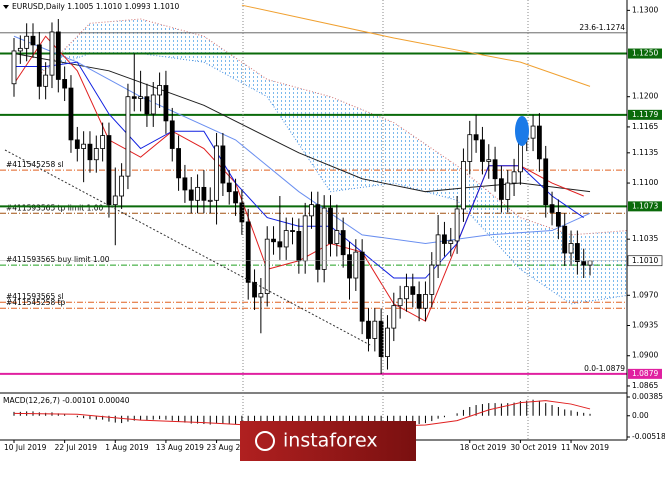 This screenshot has height=483, width=665. I want to click on x-tick-label: 13 Aug 2019, so click(180, 447).